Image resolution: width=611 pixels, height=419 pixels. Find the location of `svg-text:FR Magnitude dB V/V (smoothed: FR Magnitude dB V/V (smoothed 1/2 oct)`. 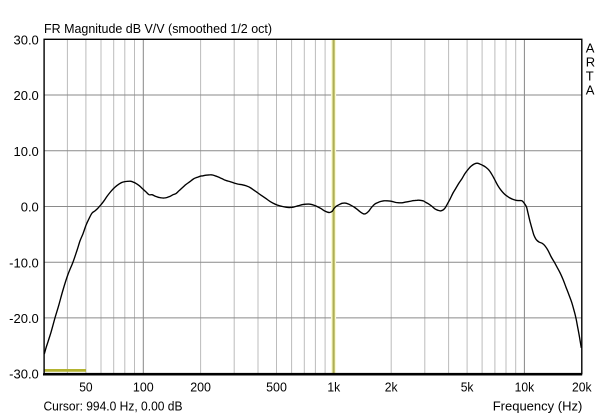

svg-text:FR Magnitude dB V/V (smoothed: FR Magnitude dB V/V (smoothed 1/2 oct) is located at coordinates (158, 28).